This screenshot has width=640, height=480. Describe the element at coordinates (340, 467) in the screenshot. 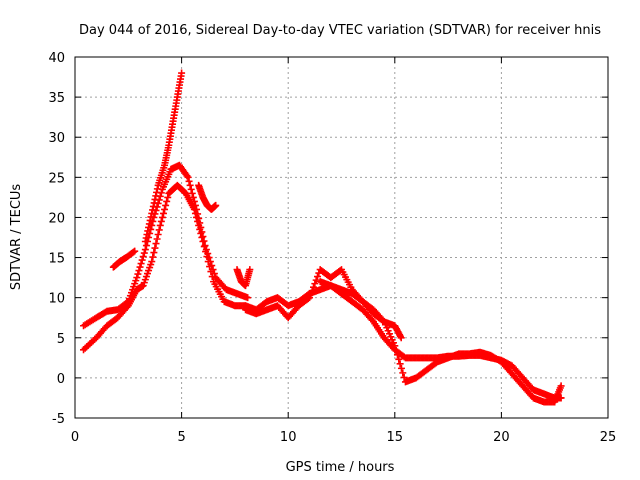

I see `x-axis-label: GPS time / hours` at that location.